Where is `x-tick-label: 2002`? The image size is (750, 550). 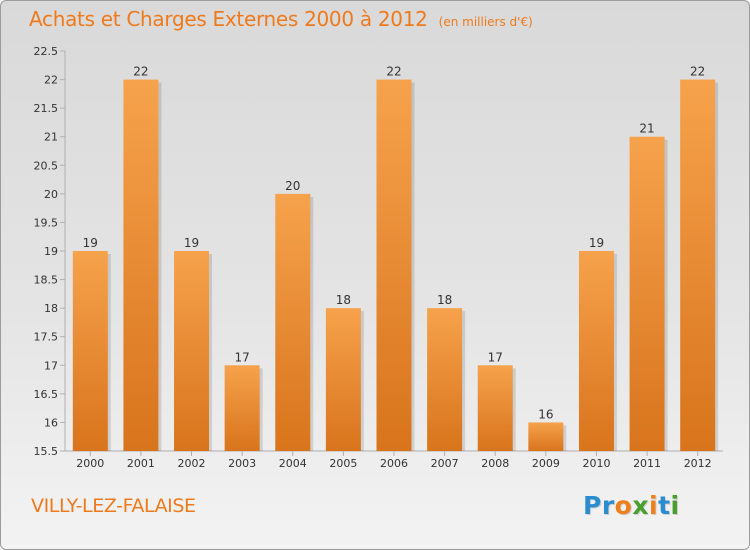 x-tick-label: 2002 is located at coordinates (192, 463).